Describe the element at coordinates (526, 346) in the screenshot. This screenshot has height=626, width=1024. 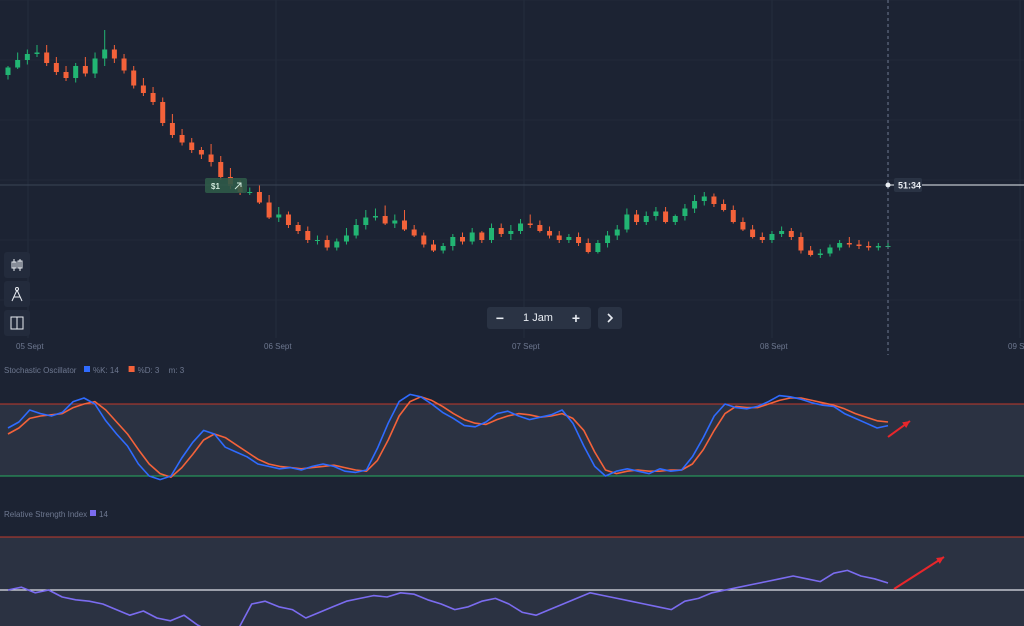
I see `x-axis-label: 07 Sept` at that location.